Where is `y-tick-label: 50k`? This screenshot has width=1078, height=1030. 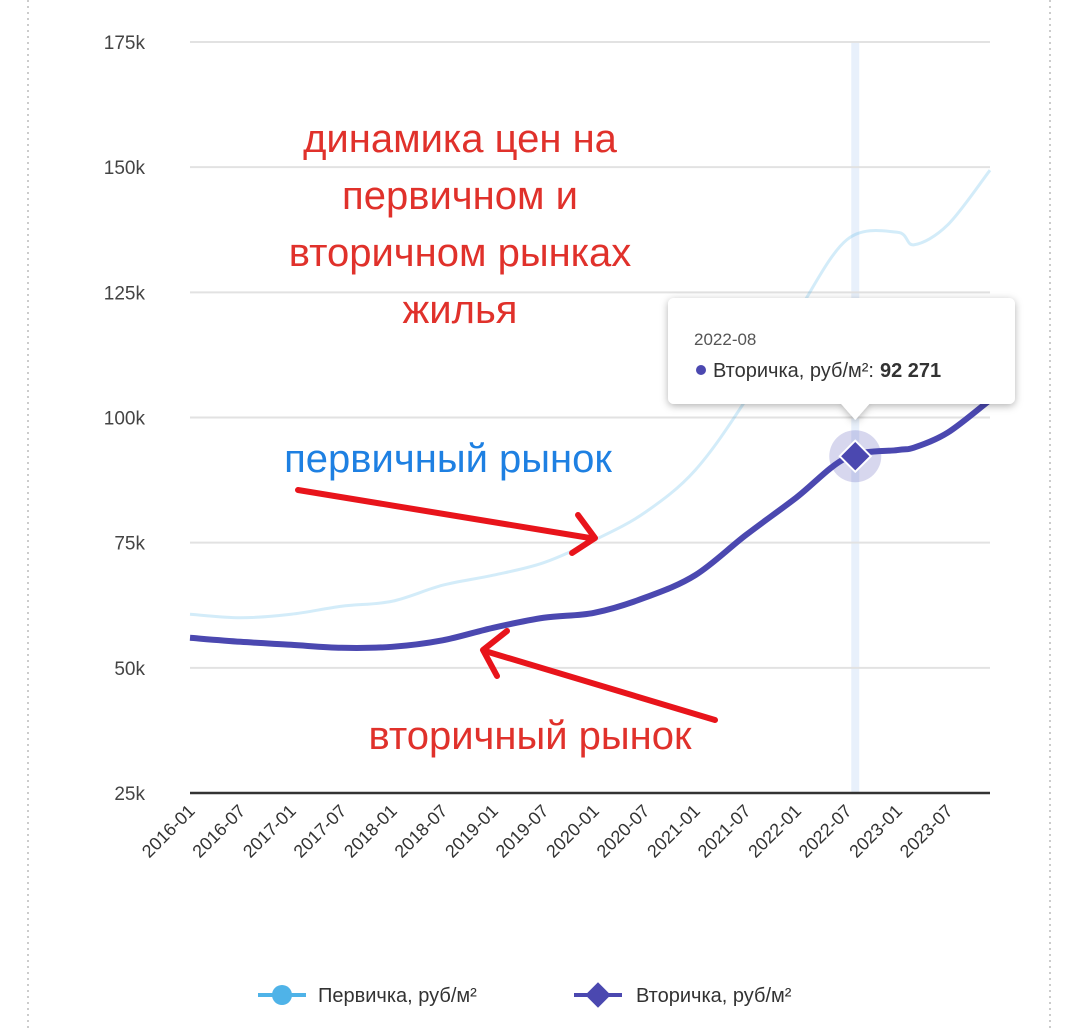
y-tick-label: 50k is located at coordinates (129, 669).